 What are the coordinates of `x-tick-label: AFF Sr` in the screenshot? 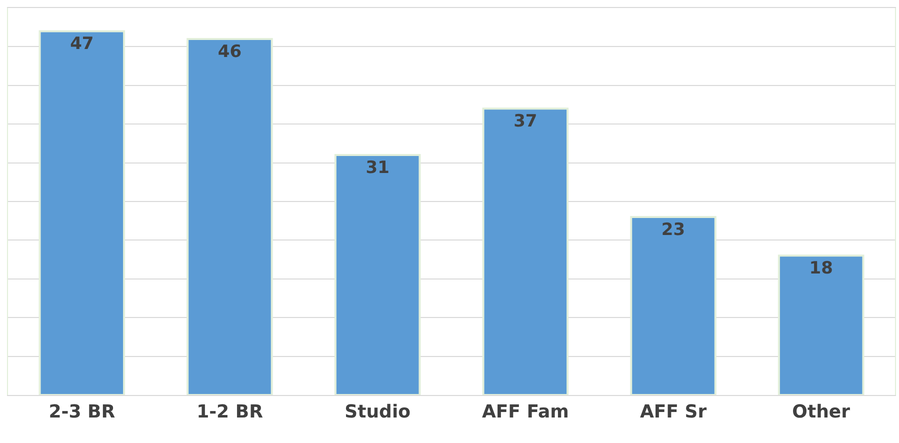 It's located at (673, 412).